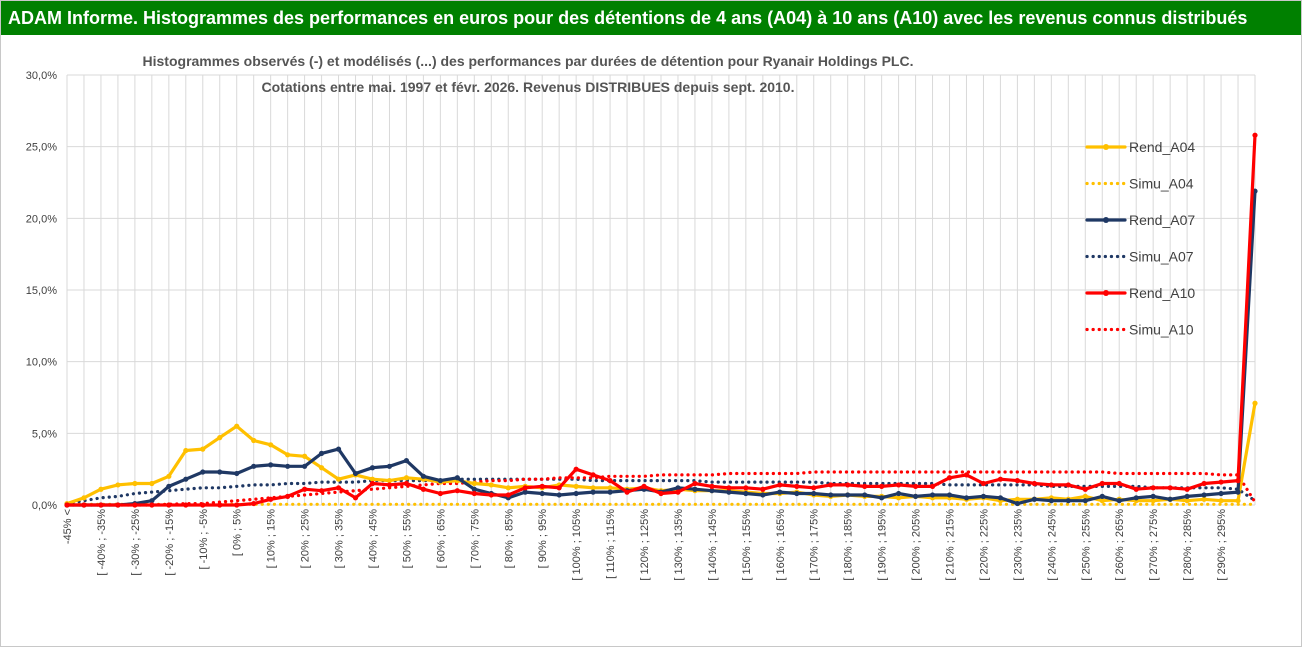  I want to click on x-tick-label: [ 180% ; 185%, so click(849, 545).